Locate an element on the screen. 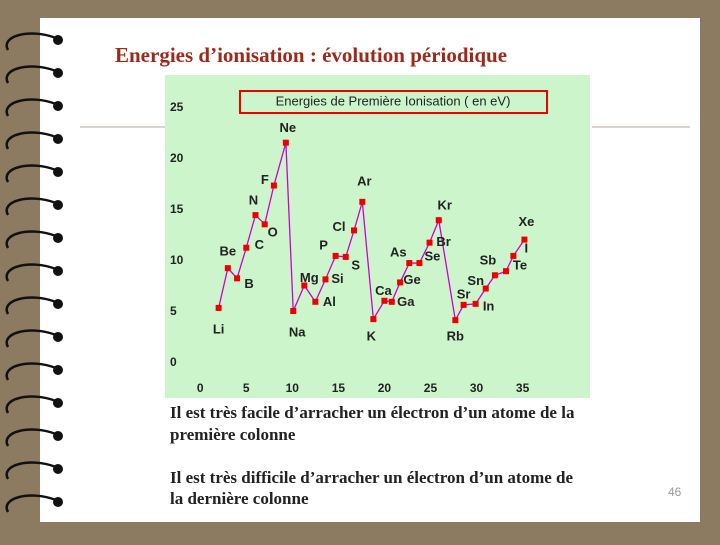 Image resolution: width=720 pixels, height=545 pixels. point-label: K is located at coordinates (372, 336).